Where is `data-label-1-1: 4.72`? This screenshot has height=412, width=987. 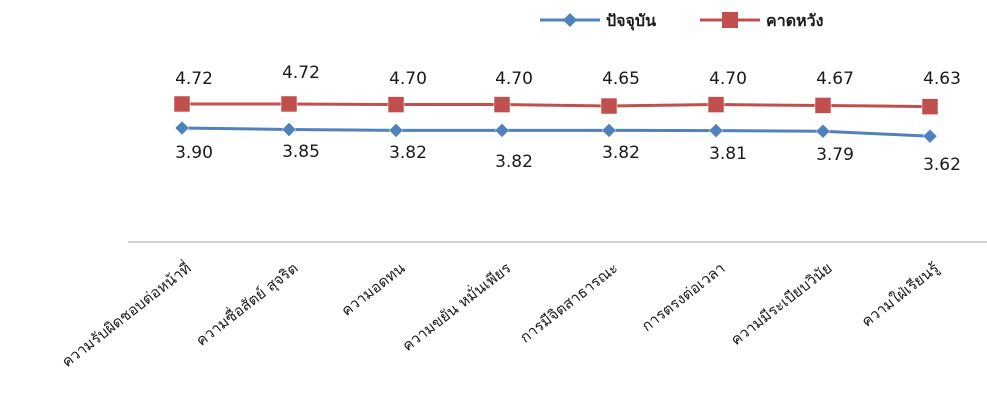
data-label-1-1: 4.72 is located at coordinates (301, 73).